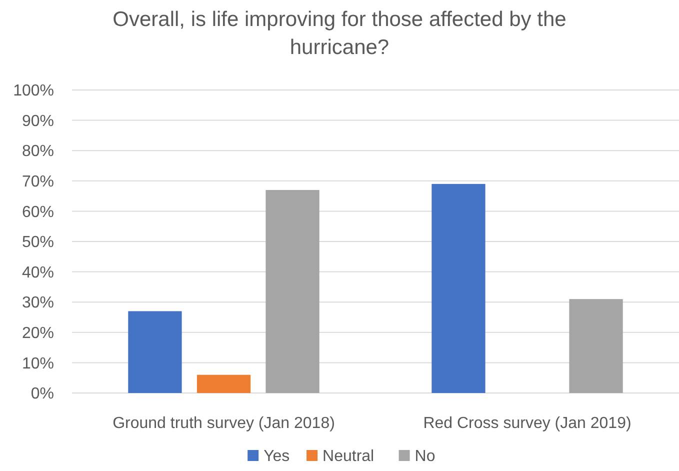  Describe the element at coordinates (527, 423) in the screenshot. I see `x-tick-label: Red Cross survey (Jan 2019)` at that location.